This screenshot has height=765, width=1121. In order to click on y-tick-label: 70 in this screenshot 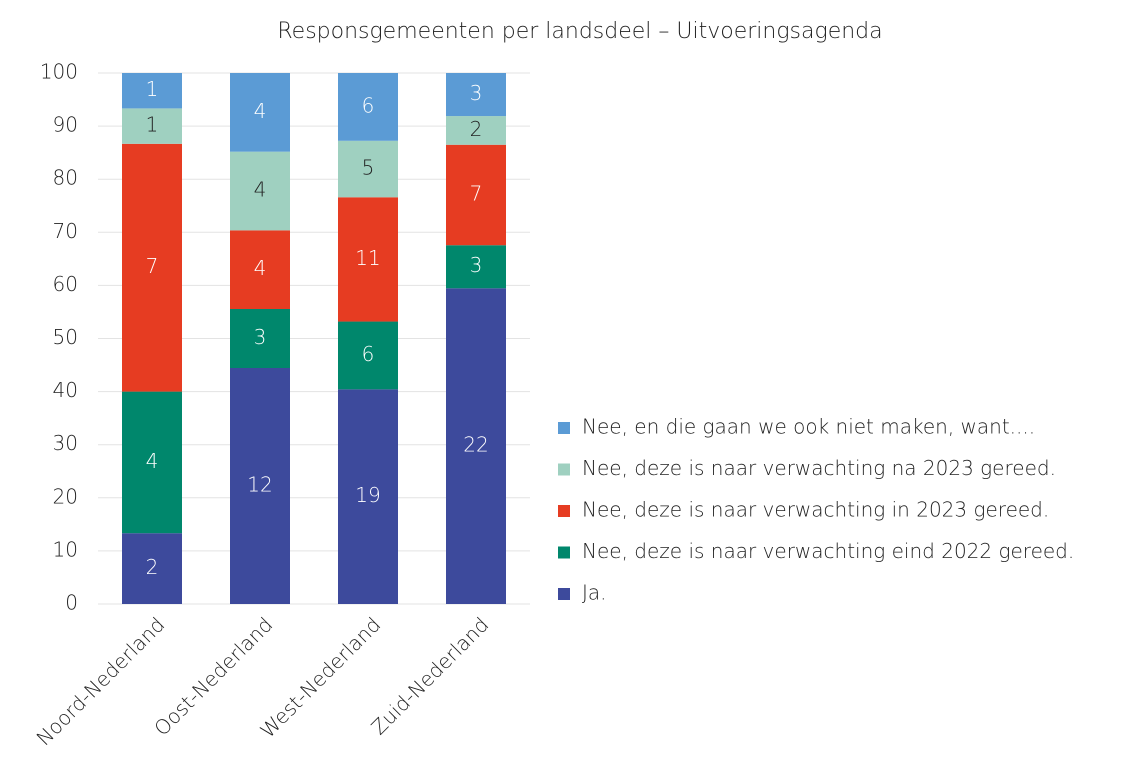, I will do `click(65, 231)`.